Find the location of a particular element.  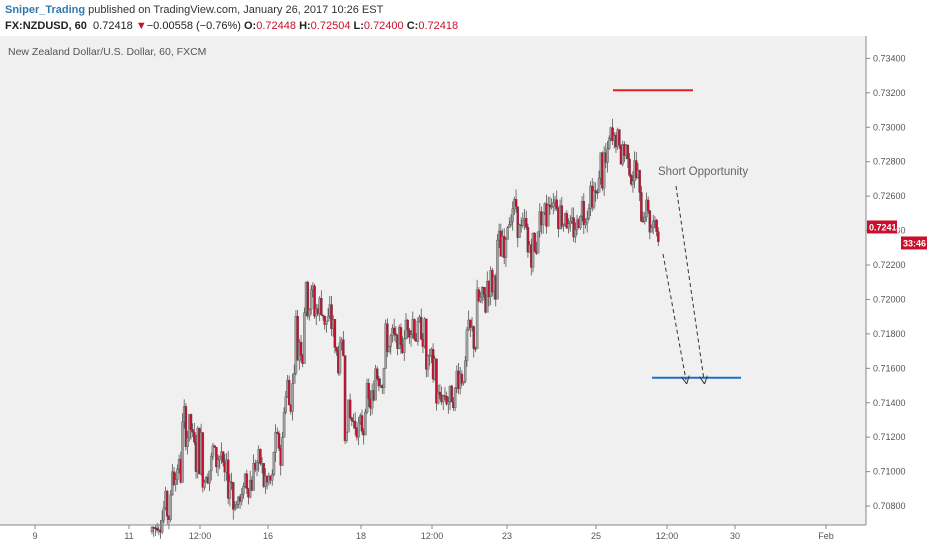

y-tick-label: 0.71000 is located at coordinates (889, 472).